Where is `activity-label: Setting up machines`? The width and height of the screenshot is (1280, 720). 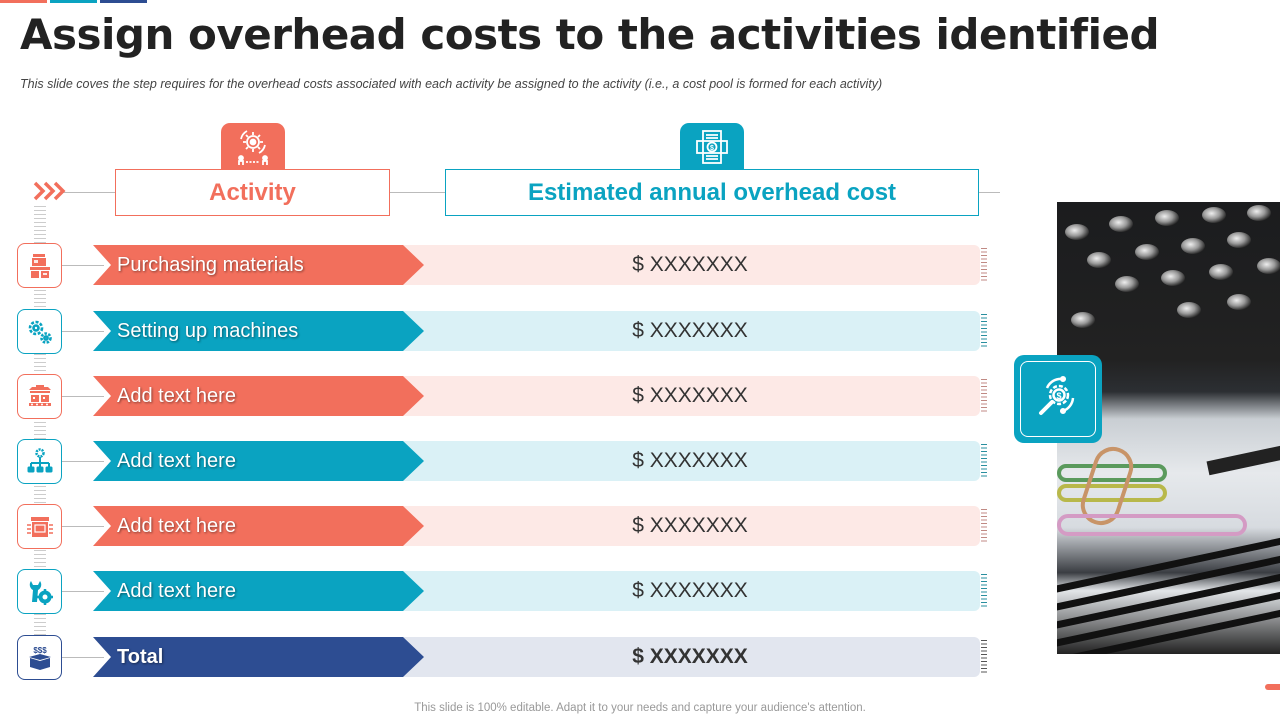
activity-label: Setting up machines is located at coordinates (258, 331).